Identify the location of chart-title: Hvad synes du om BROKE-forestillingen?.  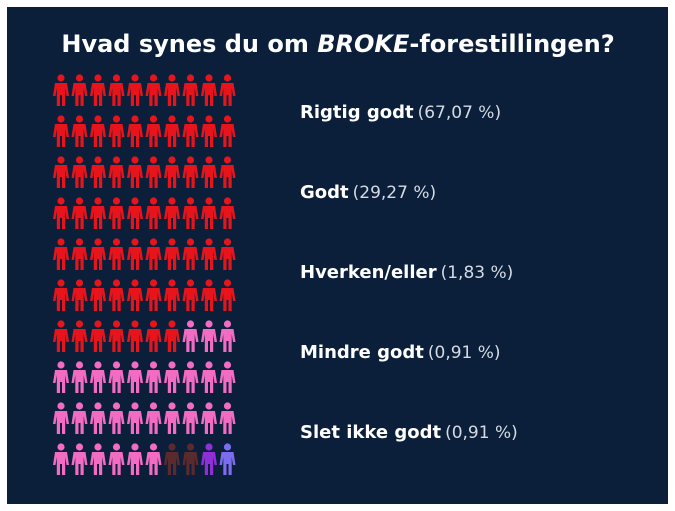
(337, 44).